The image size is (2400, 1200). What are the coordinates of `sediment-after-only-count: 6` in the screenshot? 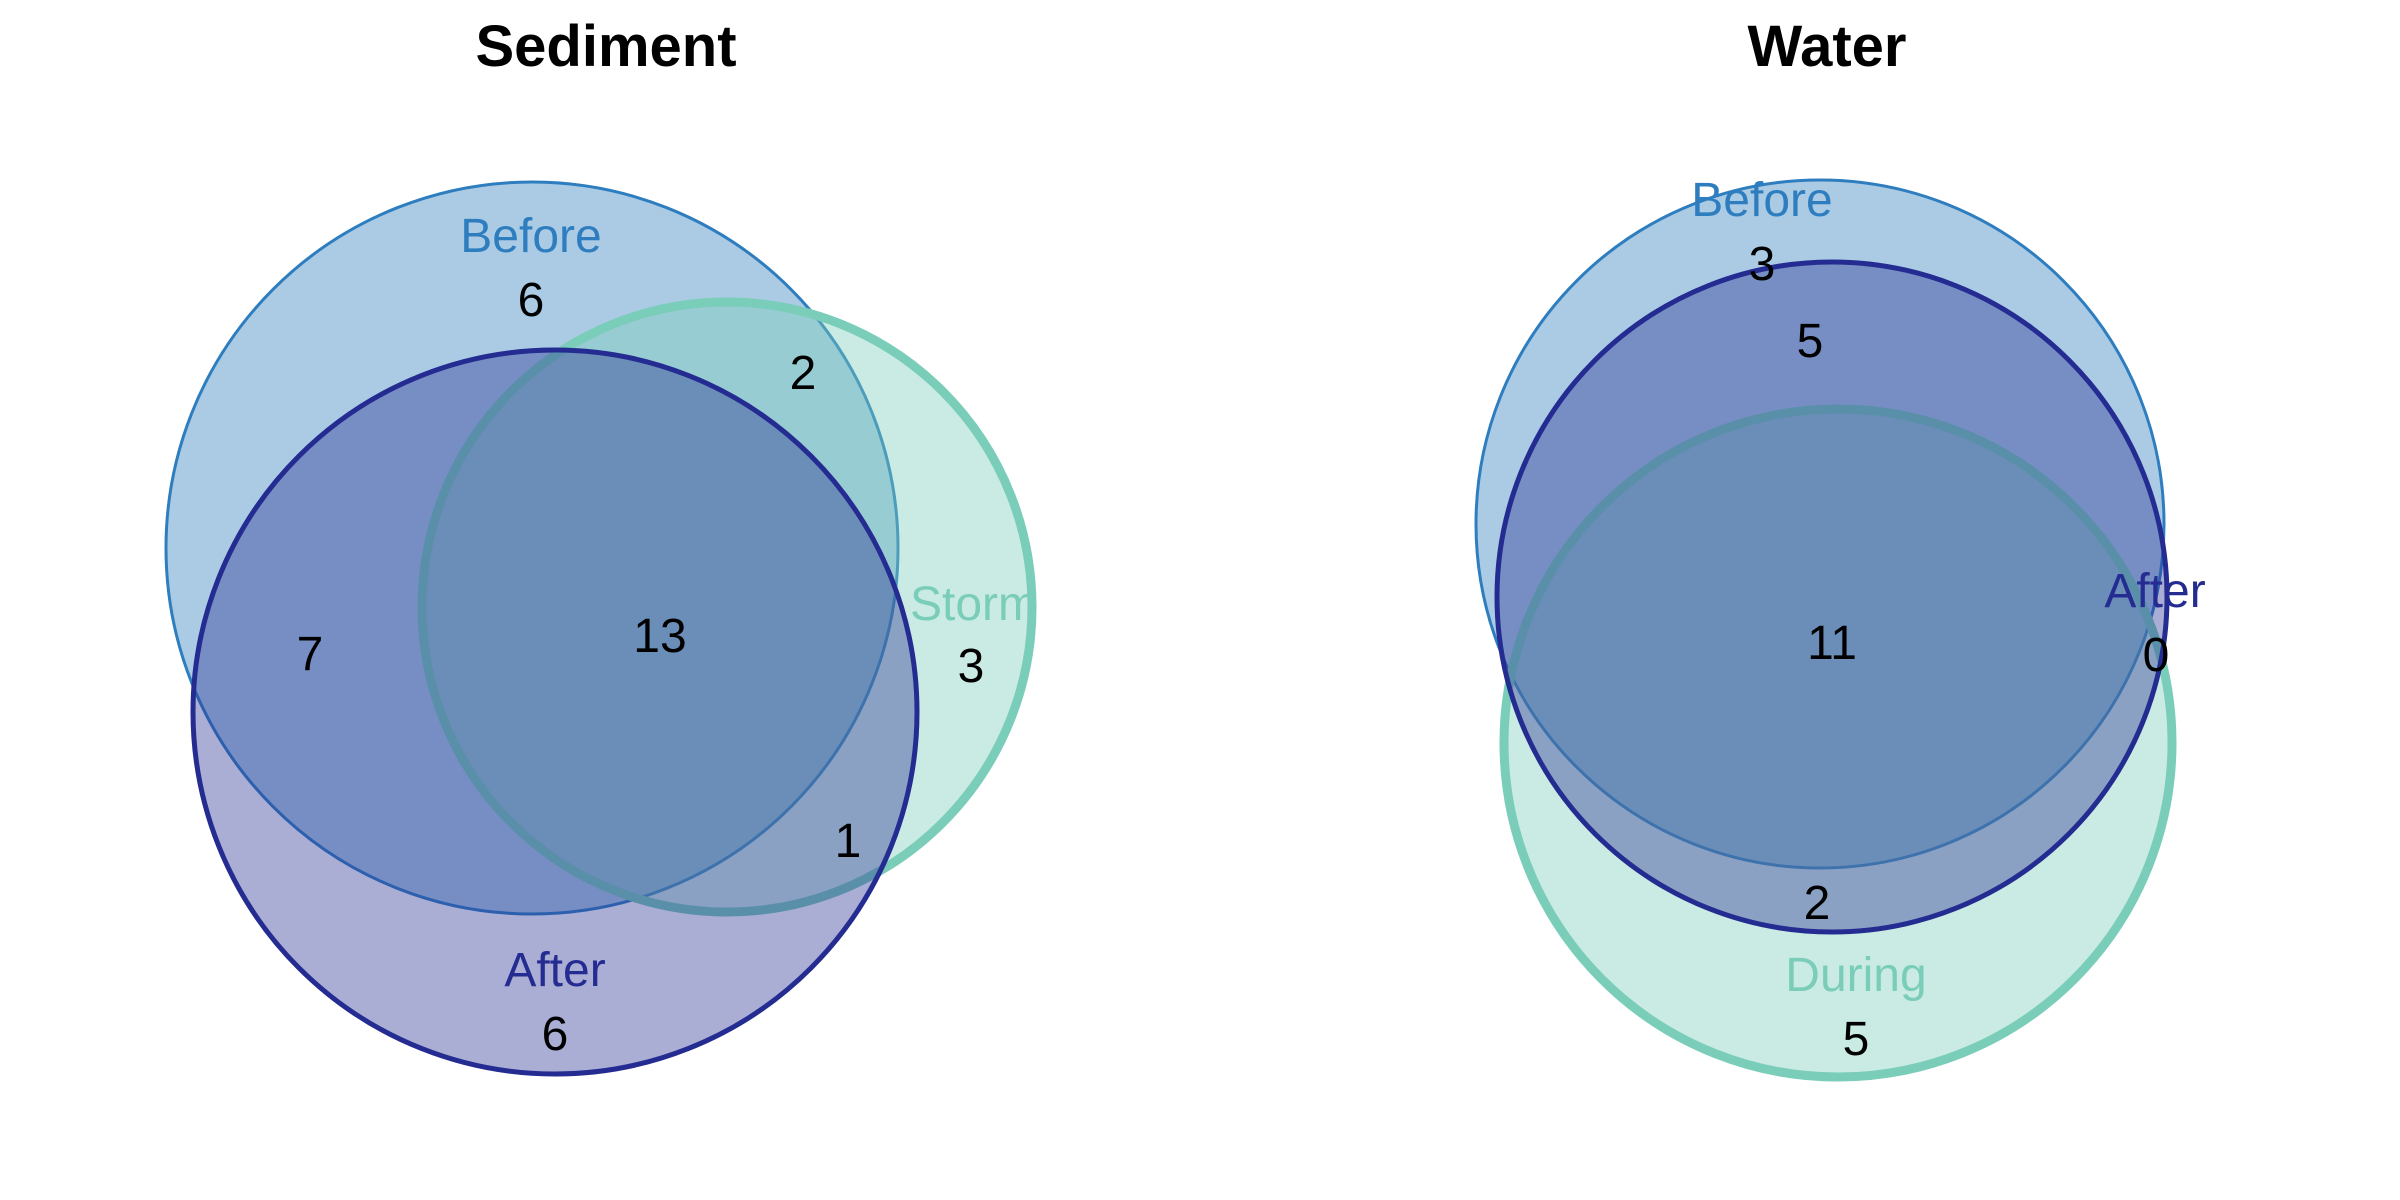 It's located at (555, 1034).